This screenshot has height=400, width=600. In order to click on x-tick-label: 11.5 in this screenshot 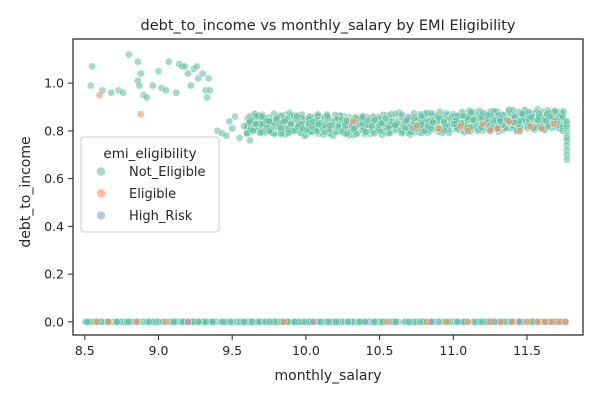, I will do `click(527, 350)`.